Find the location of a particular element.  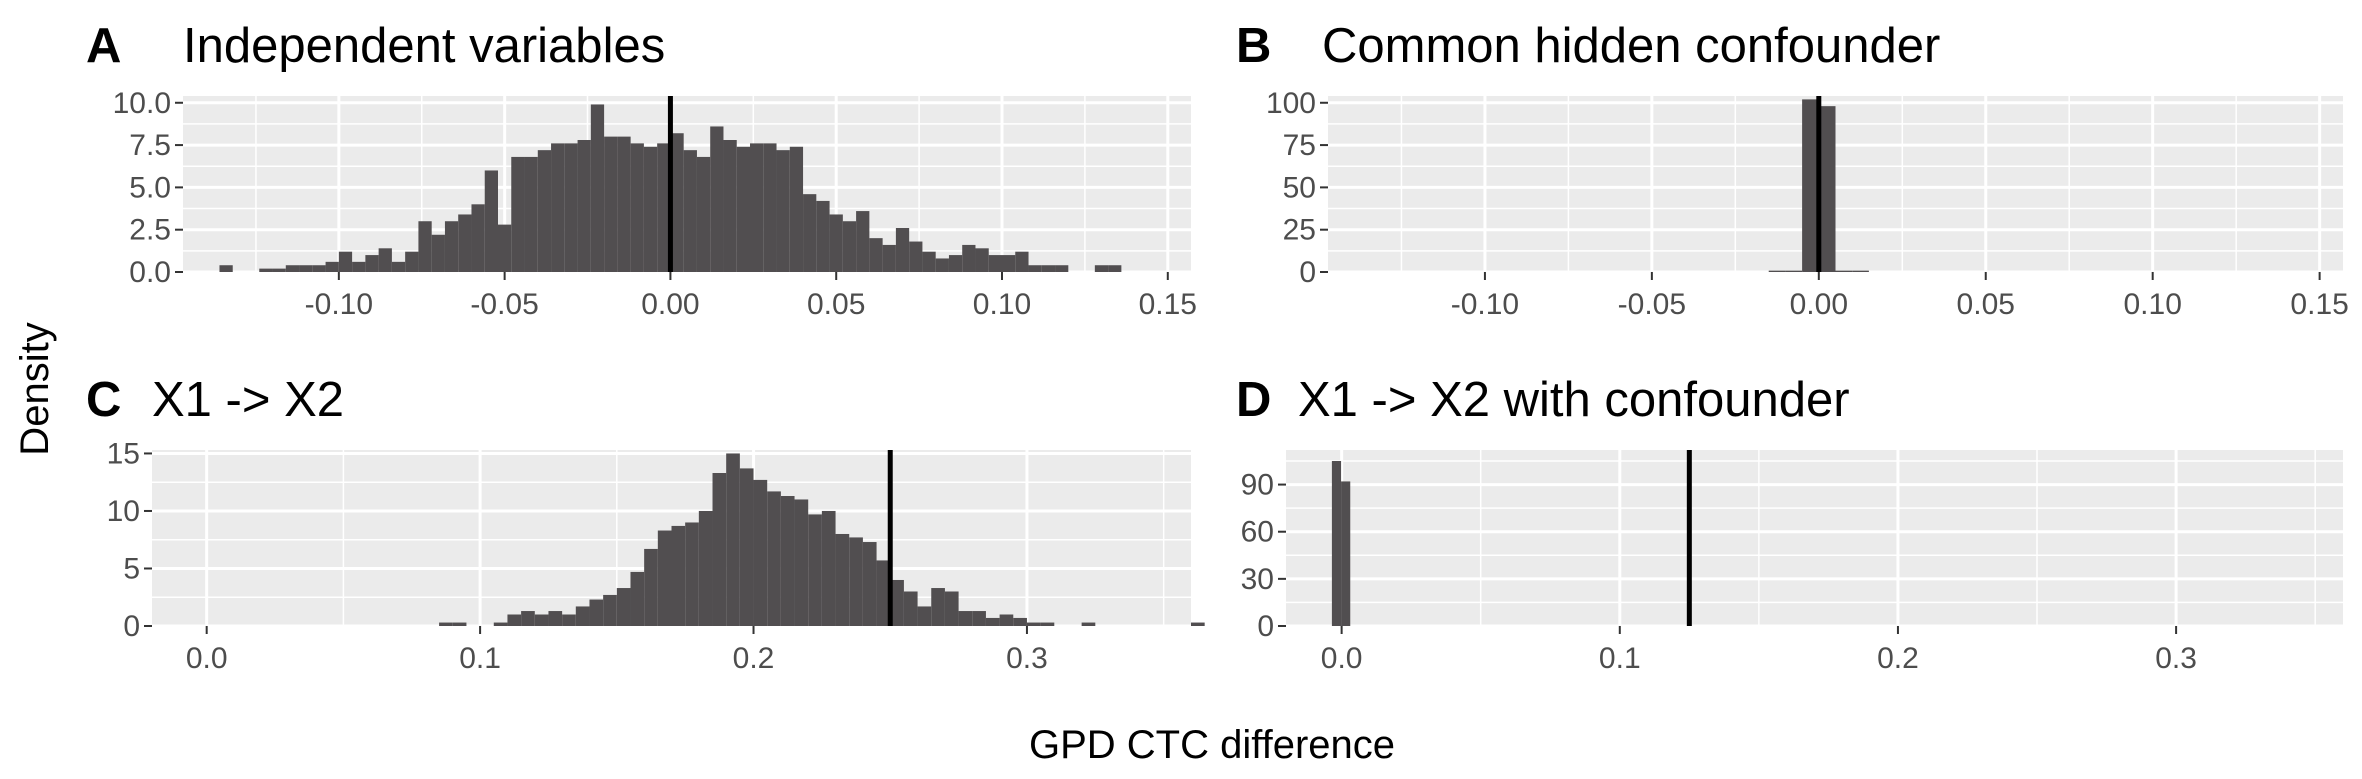

y-tick-label: 5 is located at coordinates (131, 568).